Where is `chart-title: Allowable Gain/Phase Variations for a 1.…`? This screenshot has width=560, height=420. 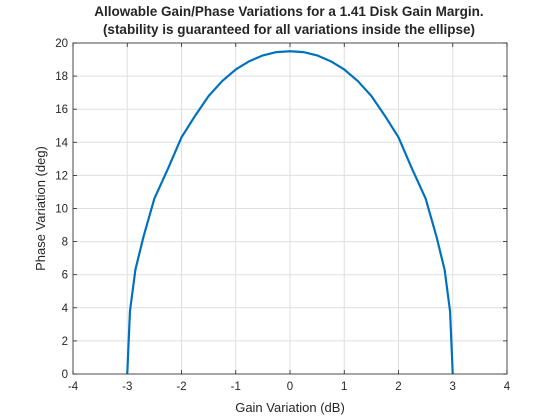 chart-title: Allowable Gain/Phase Variations for a 1.… is located at coordinates (288, 11).